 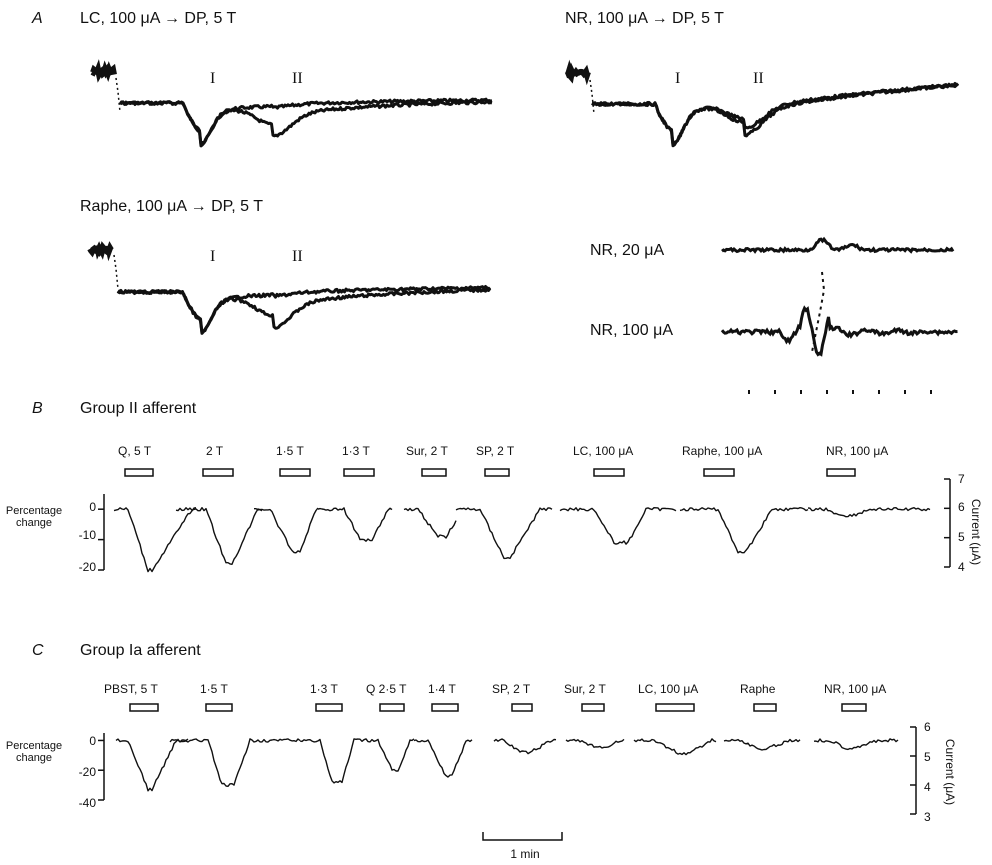 What do you see at coordinates (213, 78) in the screenshot?
I see `lc-component-1-label: I` at bounding box center [213, 78].